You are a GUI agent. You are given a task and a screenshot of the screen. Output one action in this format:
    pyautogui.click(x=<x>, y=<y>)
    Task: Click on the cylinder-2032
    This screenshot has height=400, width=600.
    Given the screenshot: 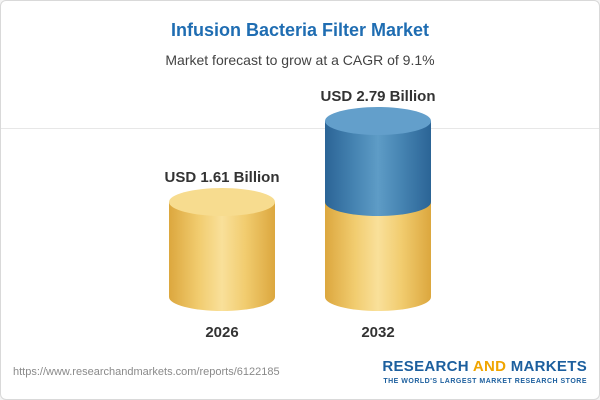 What is the action you would take?
    pyautogui.click(x=378, y=209)
    